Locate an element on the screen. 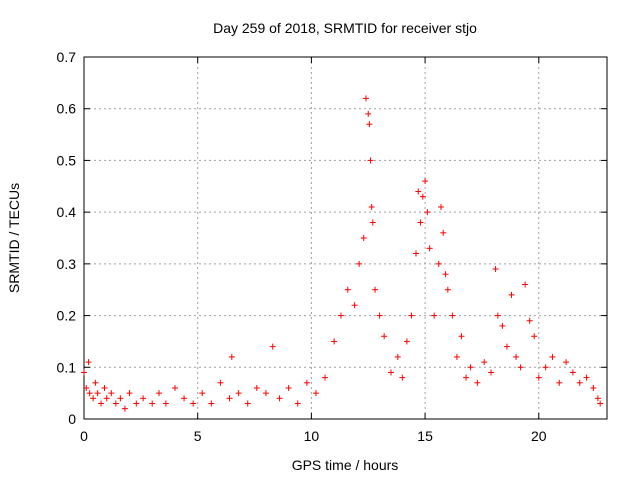 The width and height of the screenshot is (640, 480). y-tick-label: 0.3 is located at coordinates (67, 264).